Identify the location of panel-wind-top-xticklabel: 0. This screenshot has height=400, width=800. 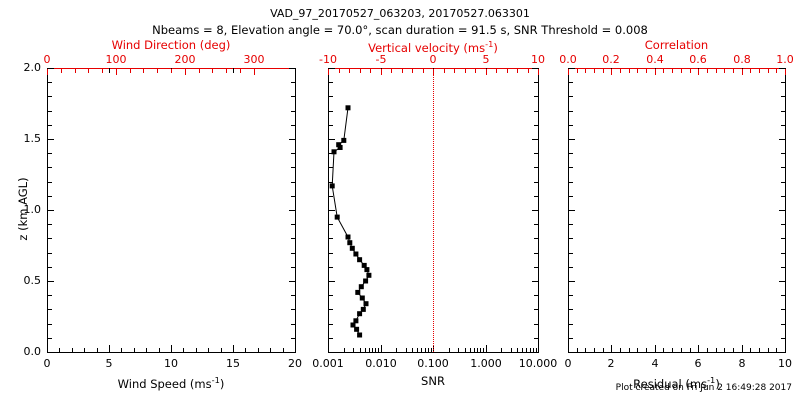
(47, 59).